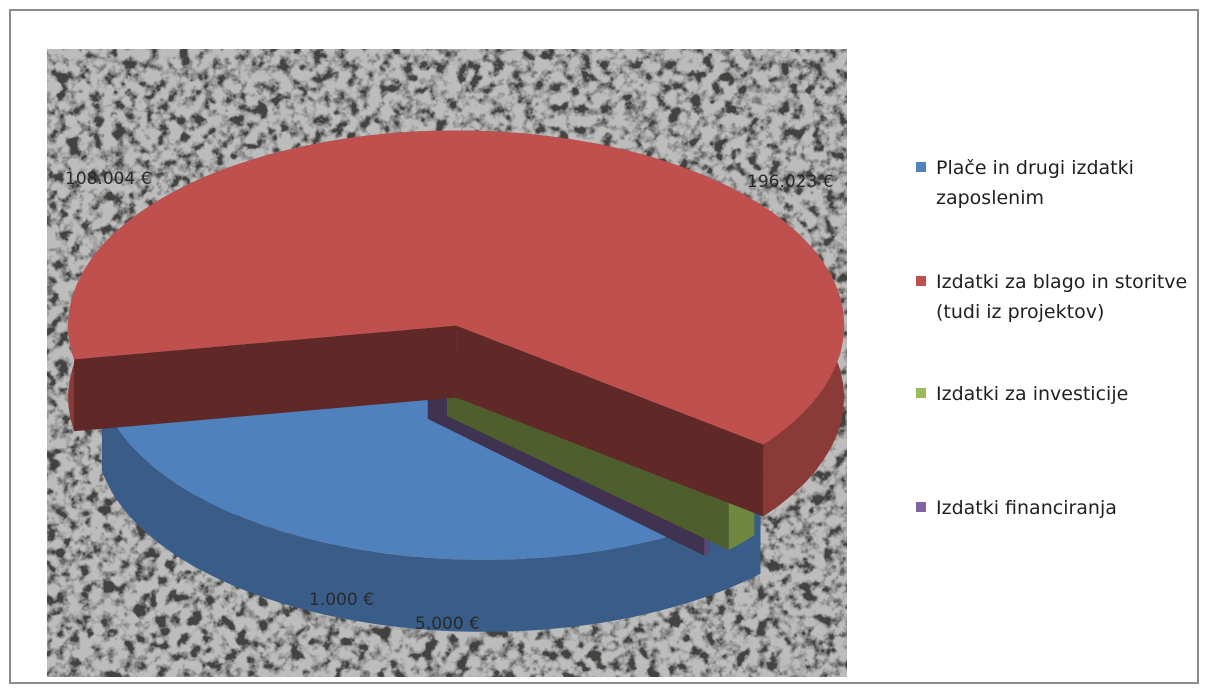  What do you see at coordinates (108, 179) in the screenshot?
I see `data-label: 108.004 €` at bounding box center [108, 179].